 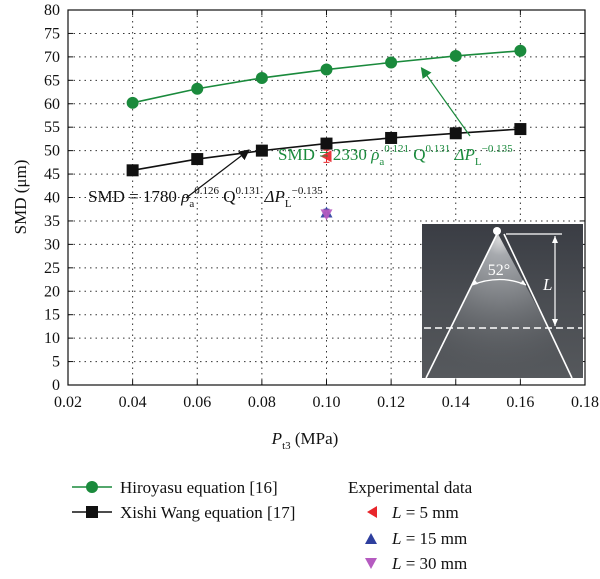 What do you see at coordinates (555, 239) in the screenshot?
I see `length-arrow-top` at bounding box center [555, 239].